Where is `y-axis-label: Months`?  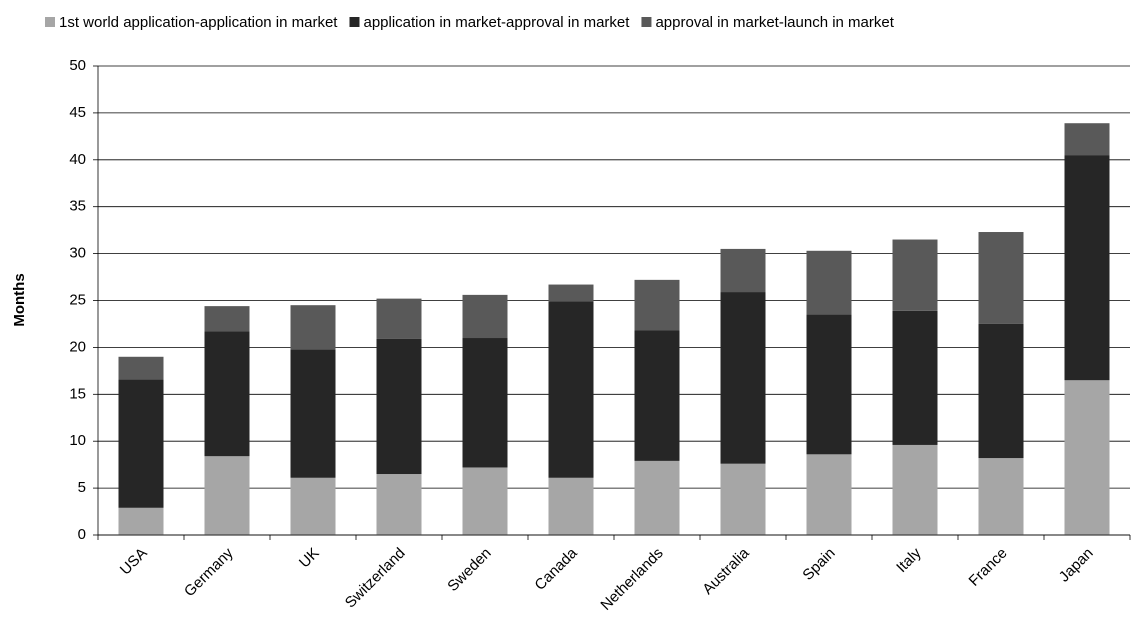
y-axis-label: Months is located at coordinates (19, 299).